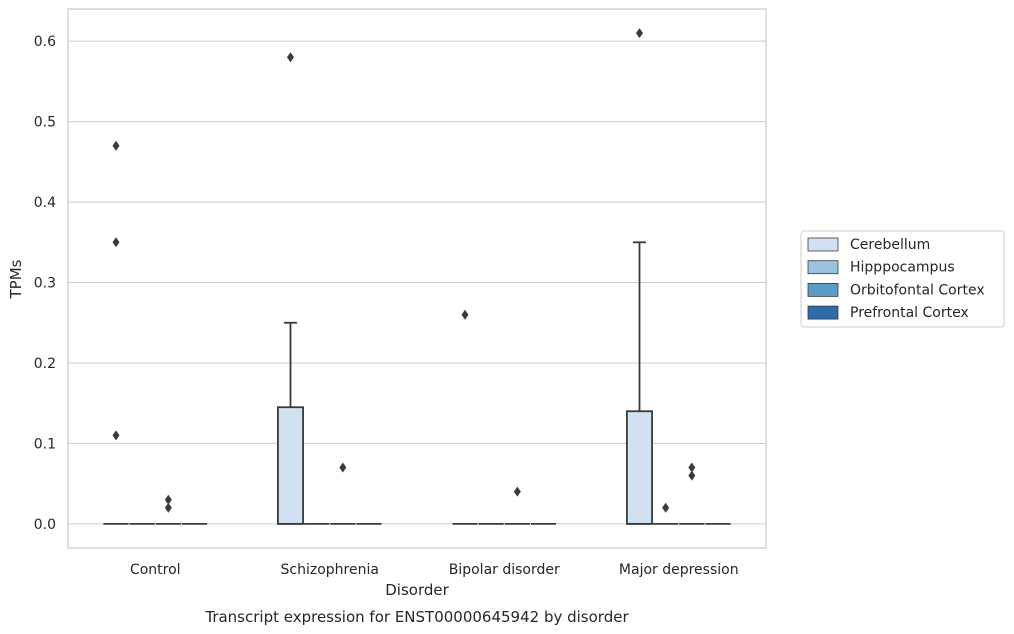  Describe the element at coordinates (45, 123) in the screenshot. I see `y-tick-label: 0.5` at that location.